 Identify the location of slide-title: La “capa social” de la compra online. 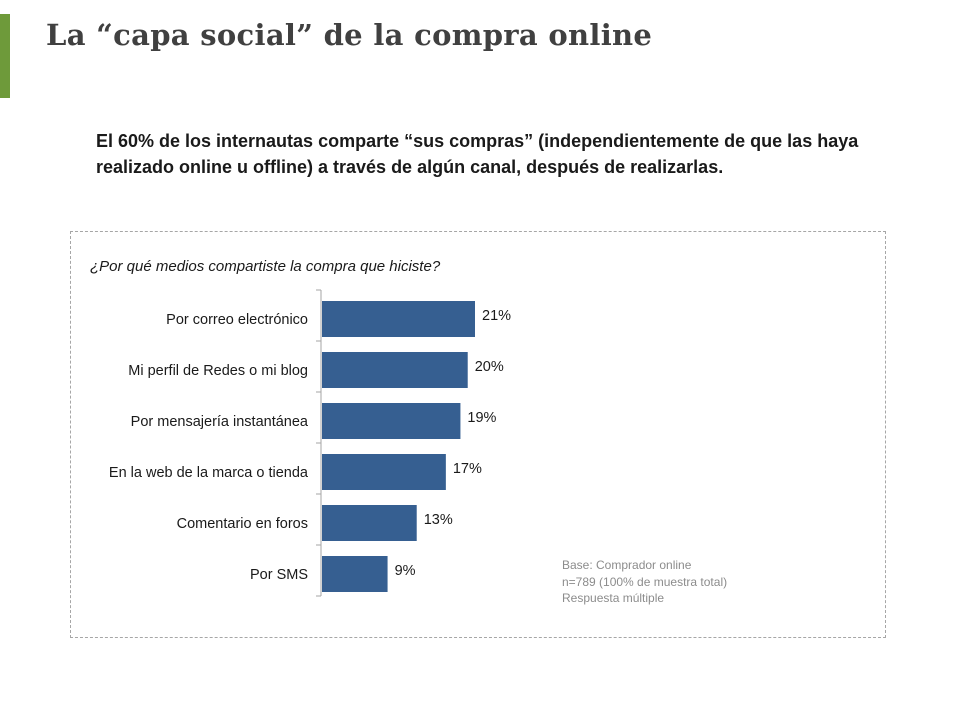
(349, 35).